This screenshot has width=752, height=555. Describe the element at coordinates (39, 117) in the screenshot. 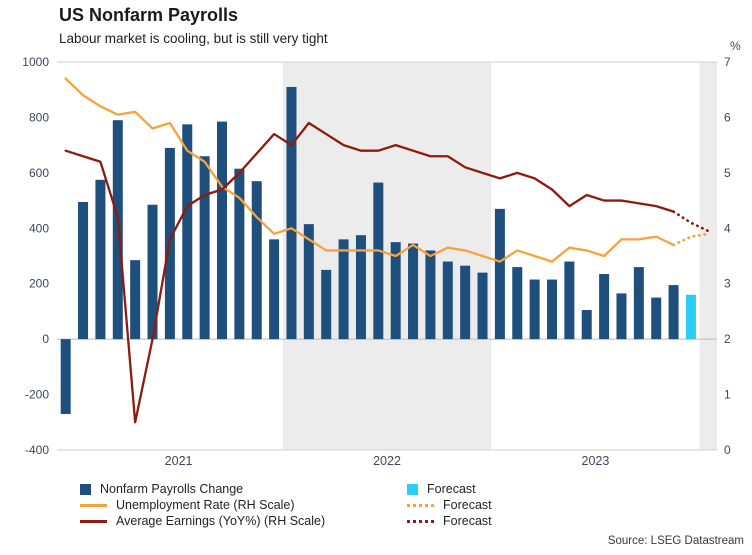

I see `left-axis-tick-label: 800` at that location.